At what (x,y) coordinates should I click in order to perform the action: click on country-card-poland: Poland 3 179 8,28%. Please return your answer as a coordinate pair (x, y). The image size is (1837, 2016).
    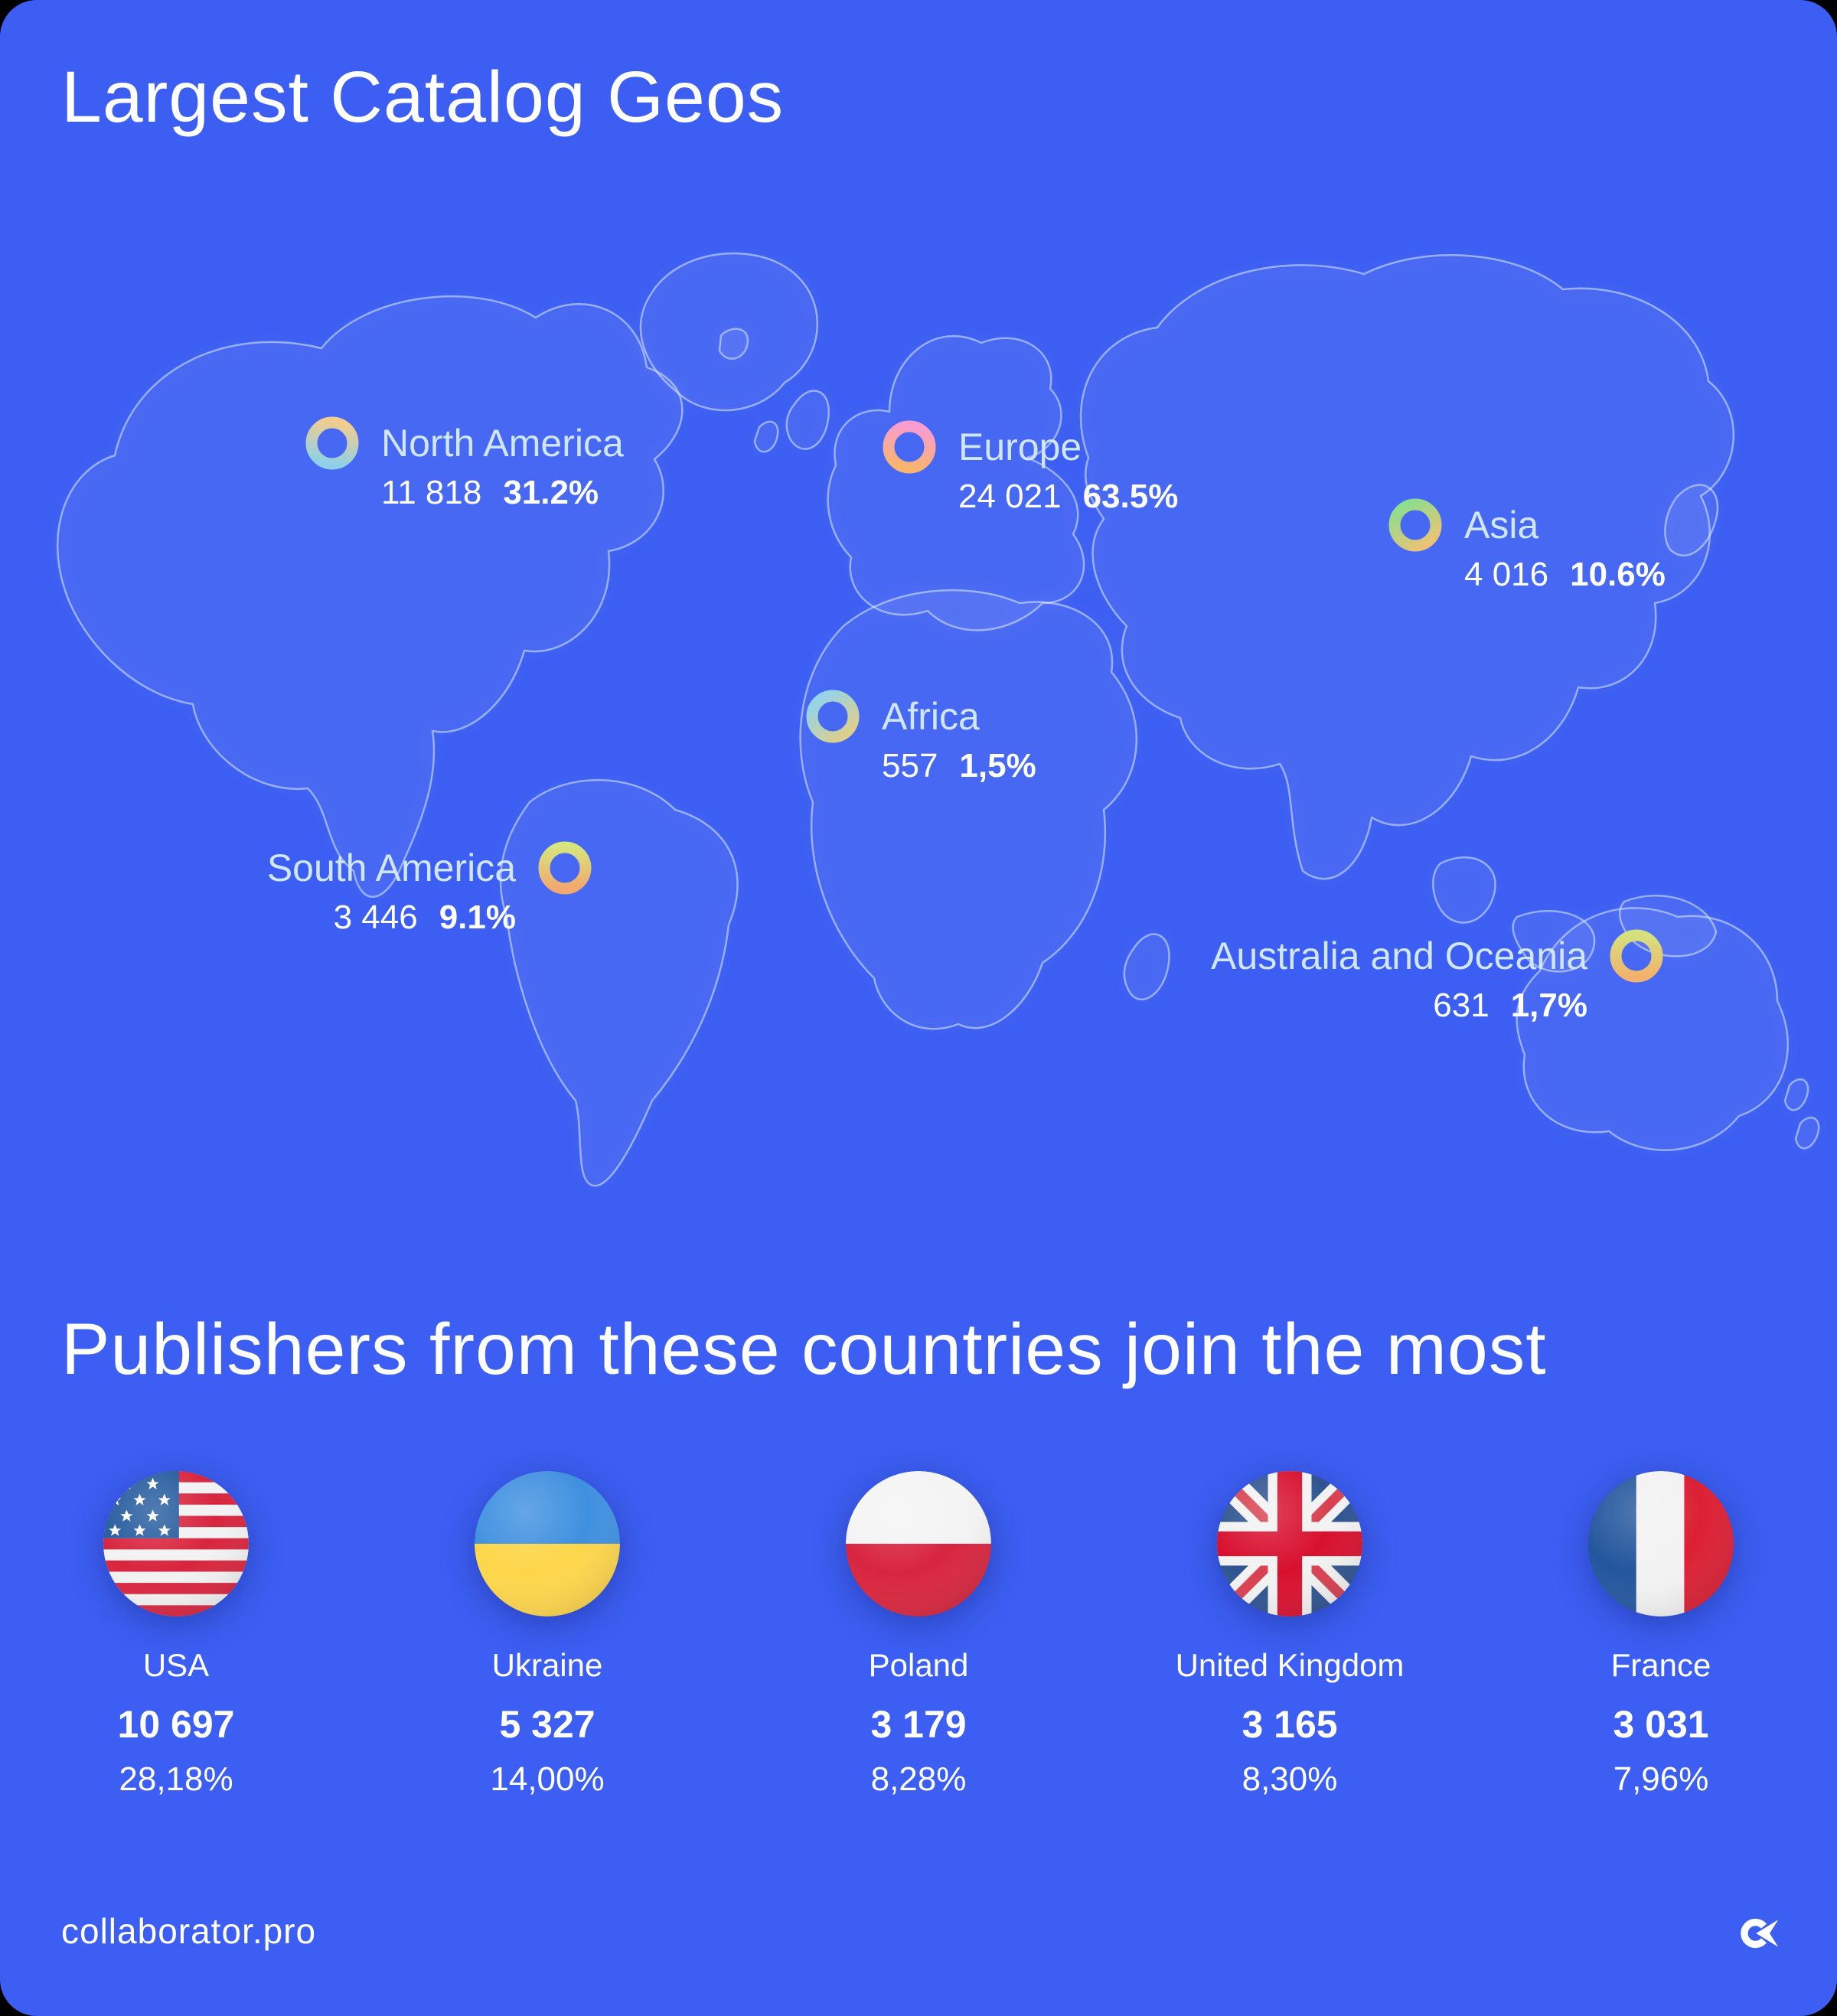
    Looking at the image, I should click on (918, 1635).